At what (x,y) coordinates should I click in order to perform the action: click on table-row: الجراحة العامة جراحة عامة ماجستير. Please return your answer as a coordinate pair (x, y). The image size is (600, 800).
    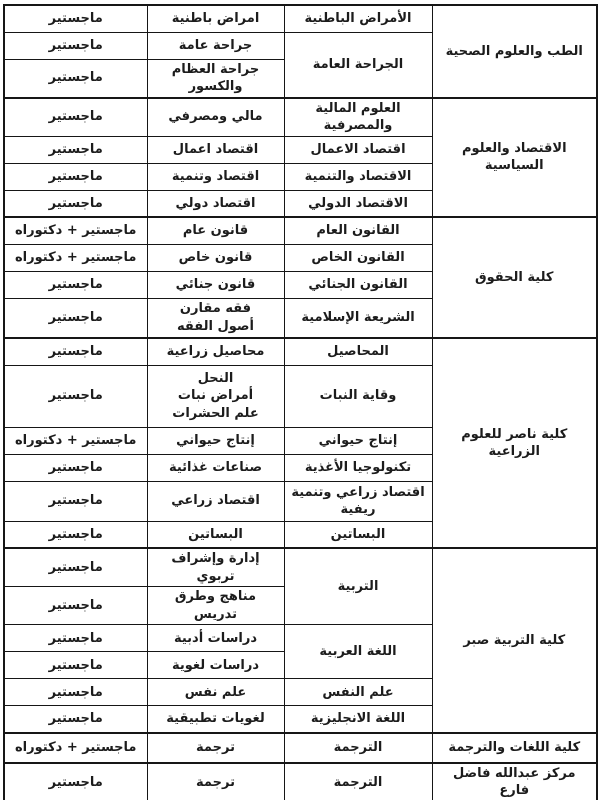
    Looking at the image, I should click on (300, 65).